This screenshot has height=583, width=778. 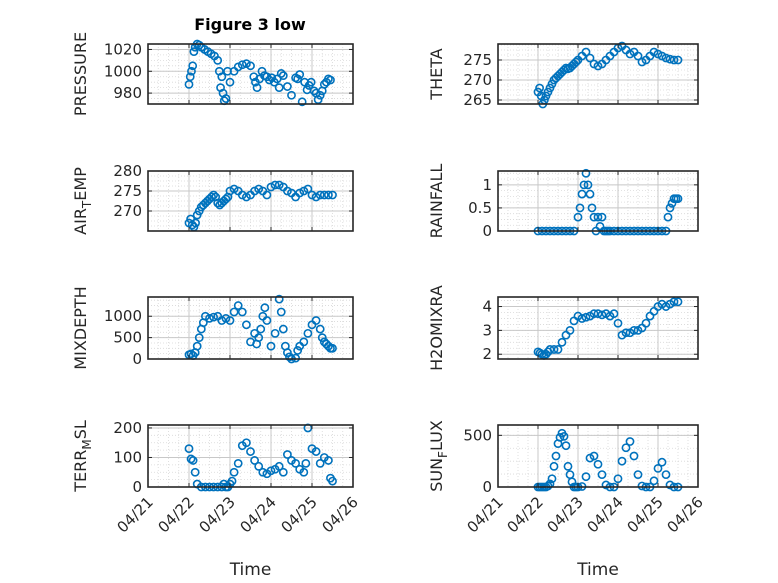 I want to click on y-axis-label: SUNFLUX, so click(x=438, y=456).